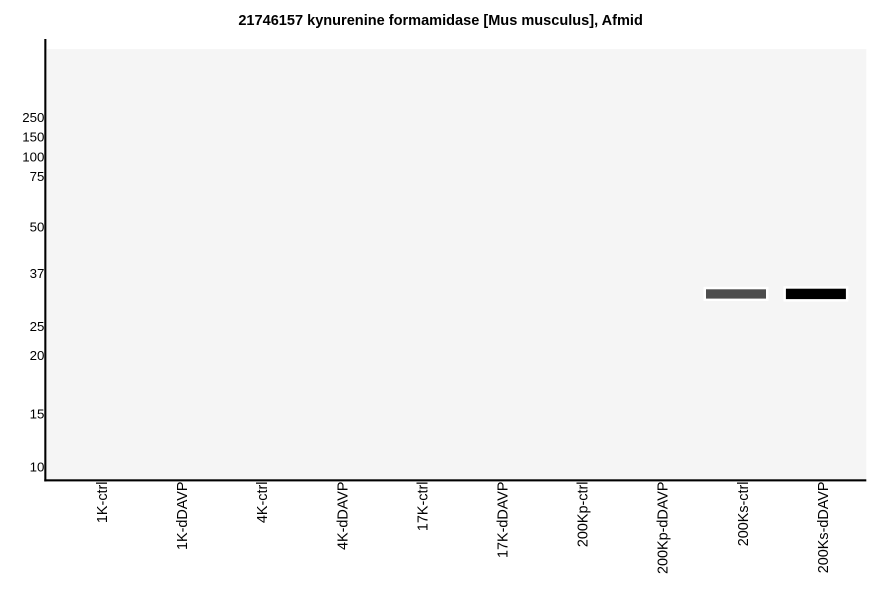 The height and width of the screenshot is (595, 886). What do you see at coordinates (37, 326) in the screenshot?
I see `svg-text: 25` at bounding box center [37, 326].